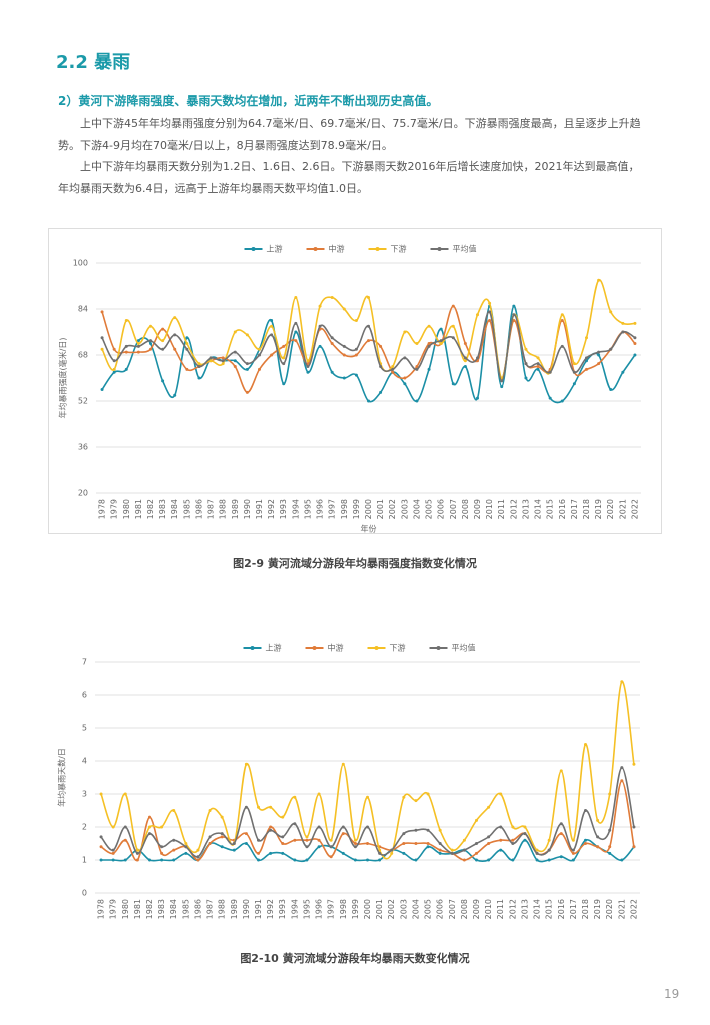 Image resolution: width=710 pixels, height=1025 pixels. Describe the element at coordinates (84, 794) in the screenshot. I see `y-tick-label: 3` at that location.